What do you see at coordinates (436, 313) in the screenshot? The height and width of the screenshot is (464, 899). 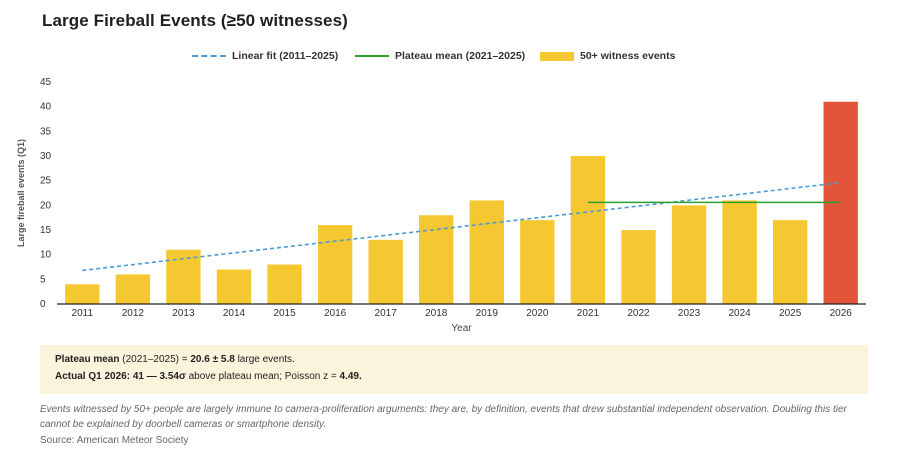 I see `x-tick-label: 2018` at bounding box center [436, 313].